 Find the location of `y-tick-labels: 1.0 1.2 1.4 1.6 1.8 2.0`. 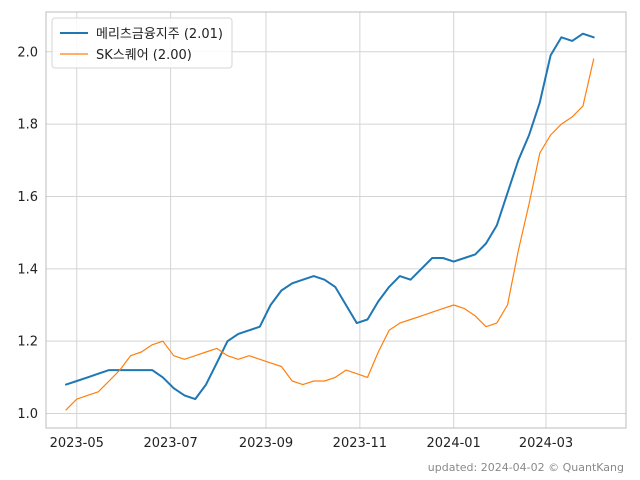

y-tick-labels: 1.0 1.2 1.4 1.6 1.8 2.0 is located at coordinates (27, 233).